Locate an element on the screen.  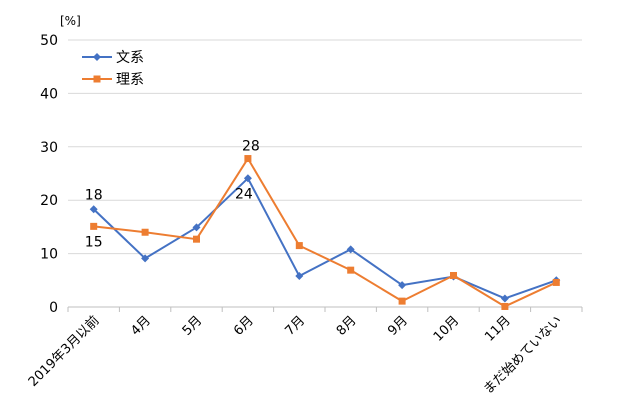
data-label-series-1-0: 15 is located at coordinates (94, 242).